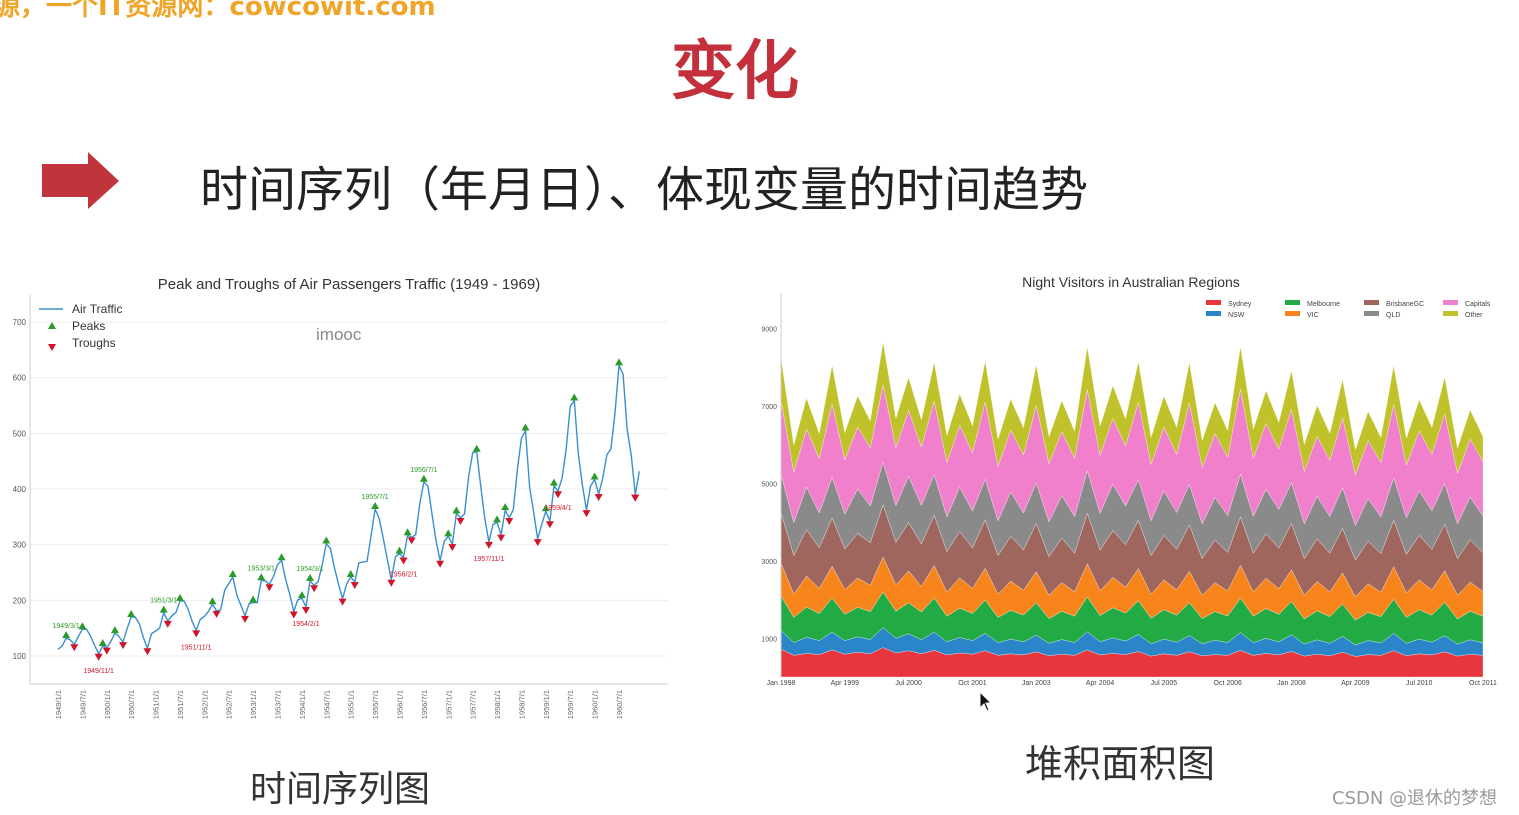 Image resolution: width=1519 pixels, height=815 pixels. Describe the element at coordinates (82, 704) in the screenshot. I see `x-tick-label: 1949/7/1` at that location.